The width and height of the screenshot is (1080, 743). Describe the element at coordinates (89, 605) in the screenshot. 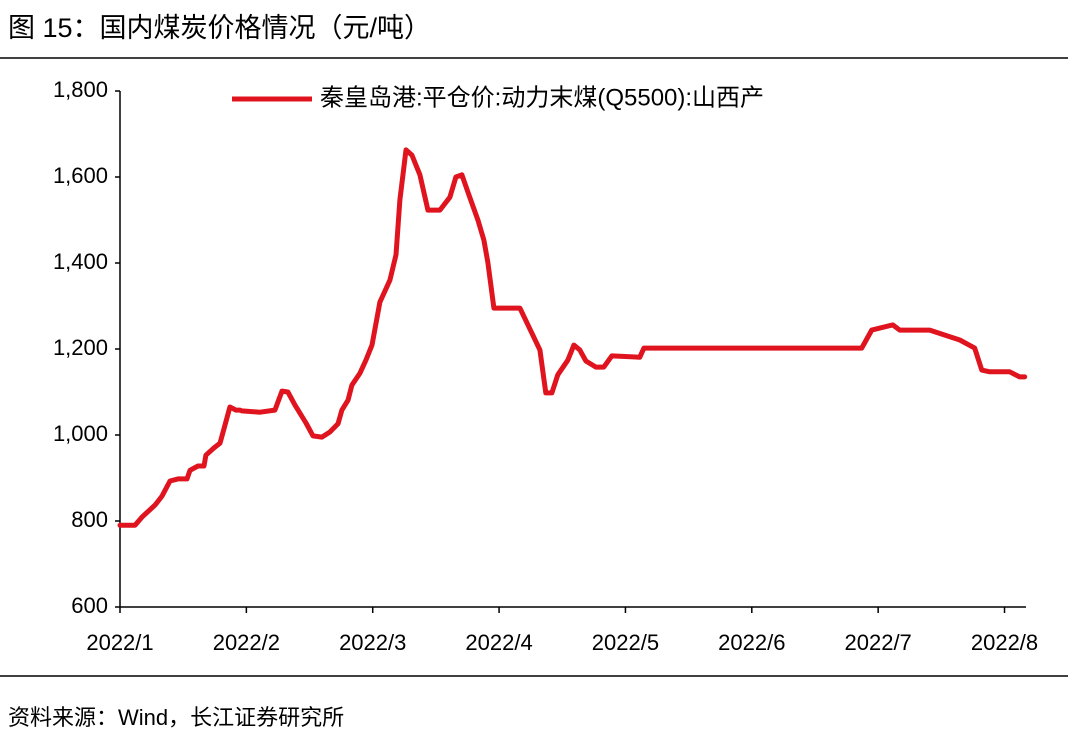

I see `y-tick-label: 600` at that location.